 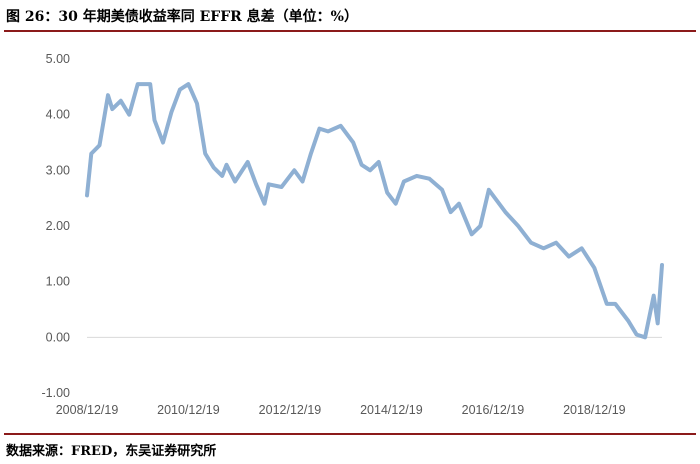 What do you see at coordinates (188, 410) in the screenshot?
I see `x-tick-label: 2010/12/19` at bounding box center [188, 410].